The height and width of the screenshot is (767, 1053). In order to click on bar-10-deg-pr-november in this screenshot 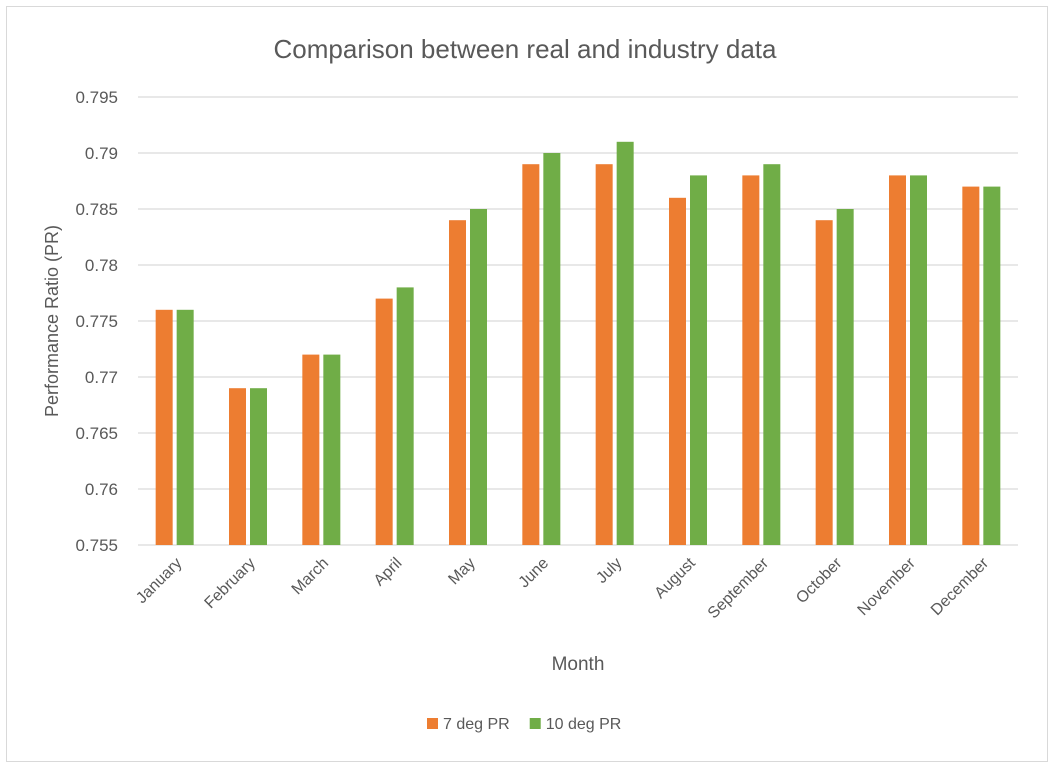, I will do `click(918, 360)`.